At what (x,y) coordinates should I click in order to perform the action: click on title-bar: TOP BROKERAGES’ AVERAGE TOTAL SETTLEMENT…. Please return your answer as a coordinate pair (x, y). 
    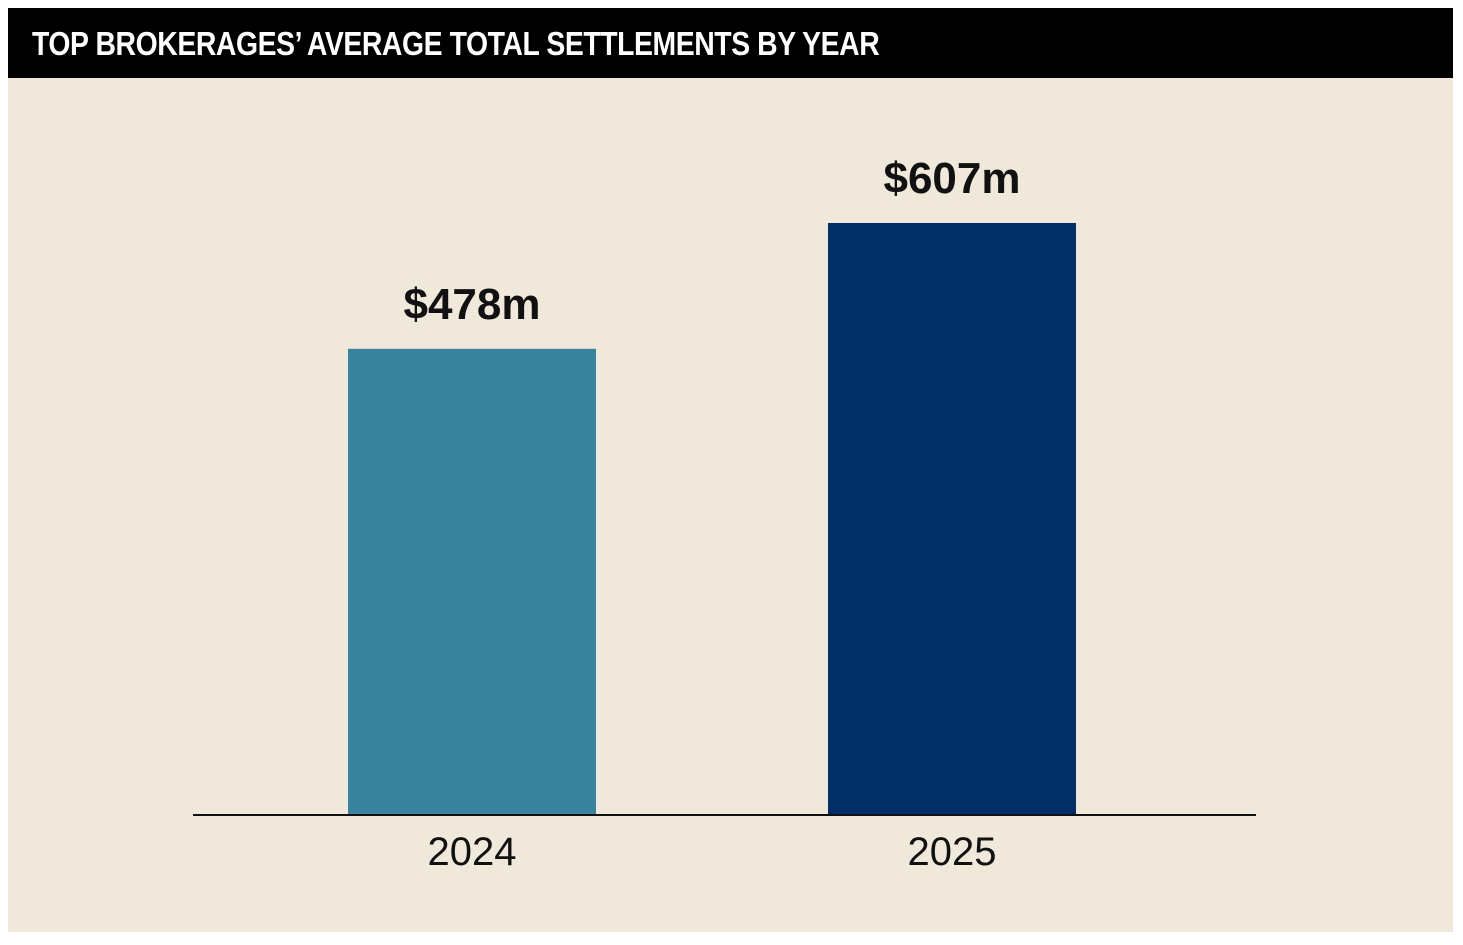
    Looking at the image, I should click on (730, 43).